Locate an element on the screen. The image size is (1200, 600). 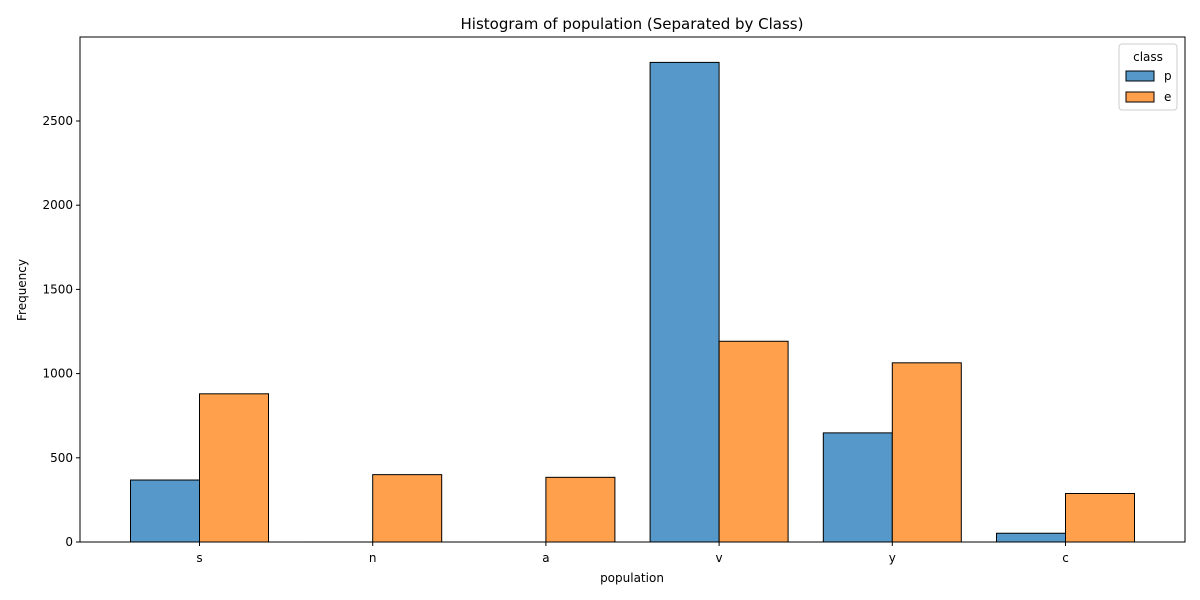
x-tick-label-a: a is located at coordinates (545, 558).